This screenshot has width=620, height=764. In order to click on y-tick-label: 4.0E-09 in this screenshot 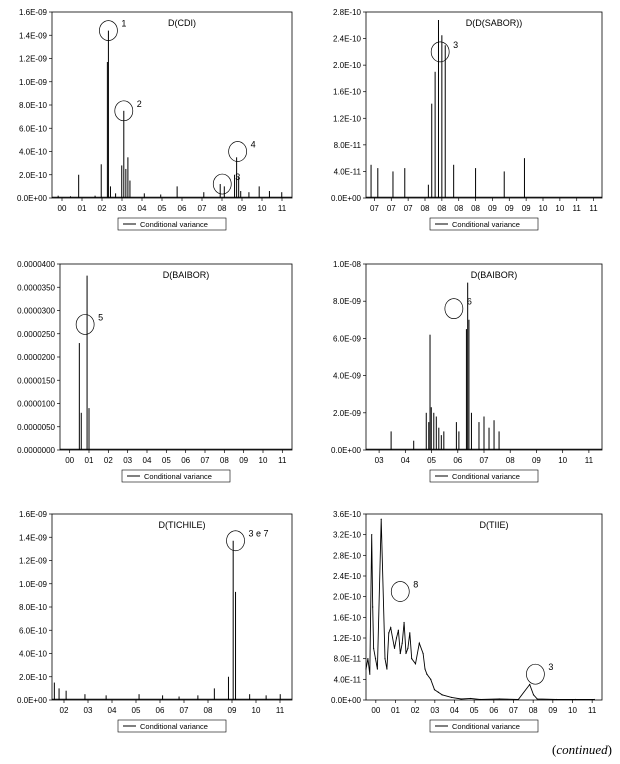, I will do `click(347, 376)`.